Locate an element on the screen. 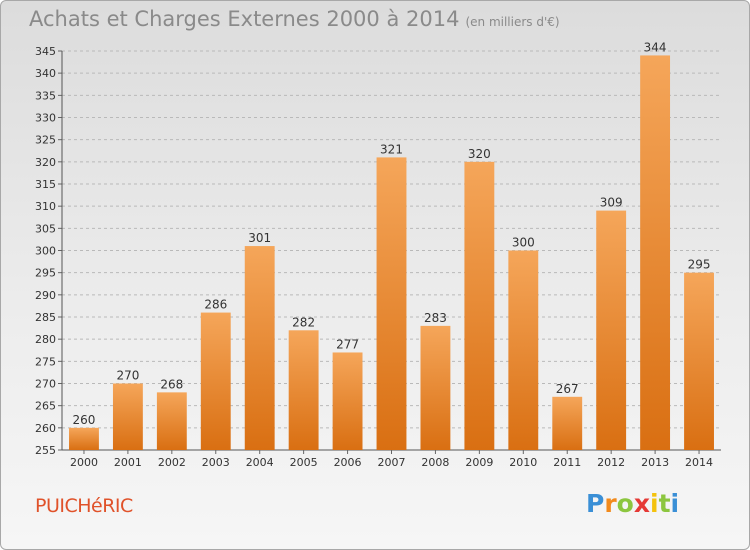  x-tick-label: 2001 is located at coordinates (128, 462).